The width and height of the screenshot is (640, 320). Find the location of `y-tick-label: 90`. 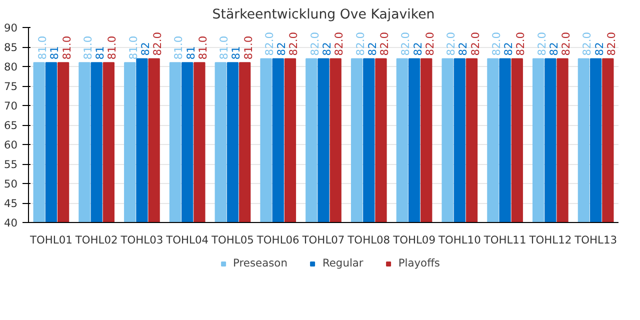

y-tick-label: 90 is located at coordinates (11, 28).